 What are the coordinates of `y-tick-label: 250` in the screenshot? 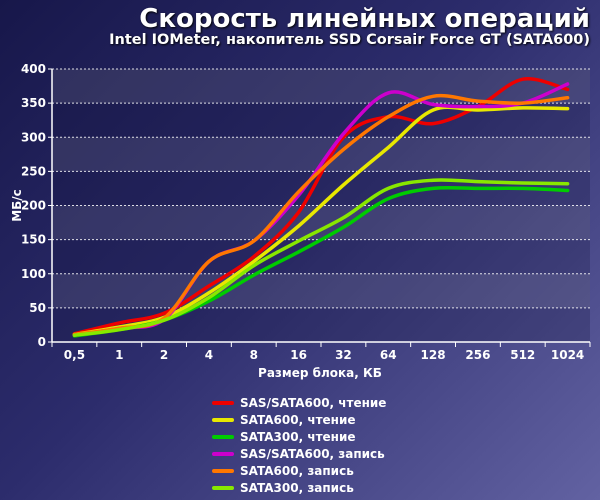 It's located at (33, 171).